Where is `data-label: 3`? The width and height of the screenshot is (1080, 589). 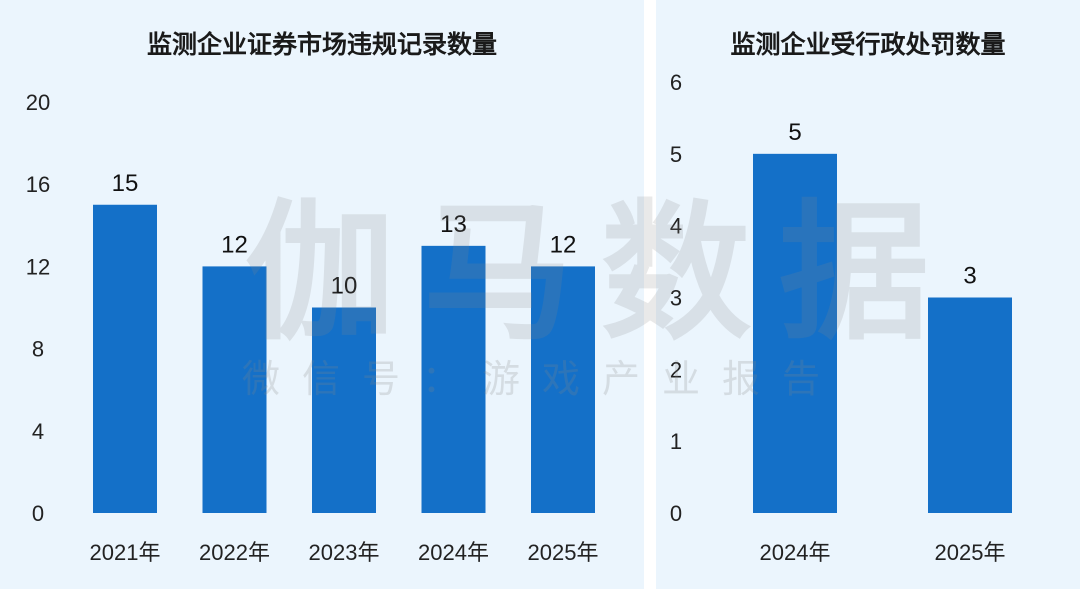
data-label: 3 is located at coordinates (969, 276).